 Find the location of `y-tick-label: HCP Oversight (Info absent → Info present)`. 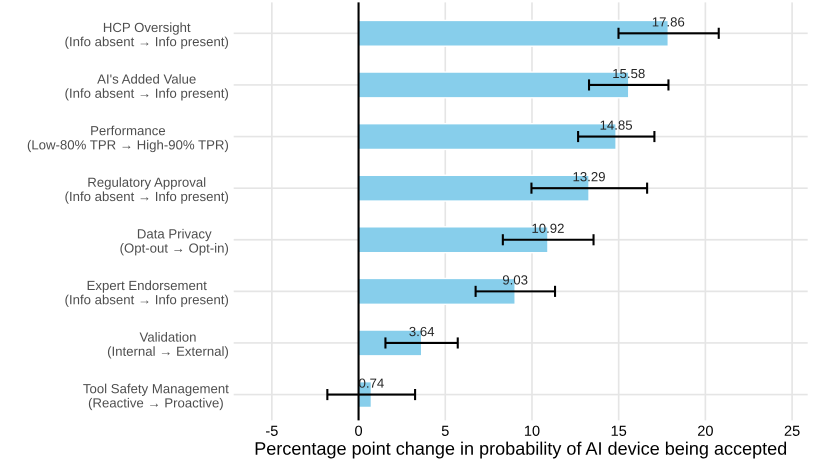

y-tick-label: HCP Oversight (Info absent → Info present) is located at coordinates (146, 35).